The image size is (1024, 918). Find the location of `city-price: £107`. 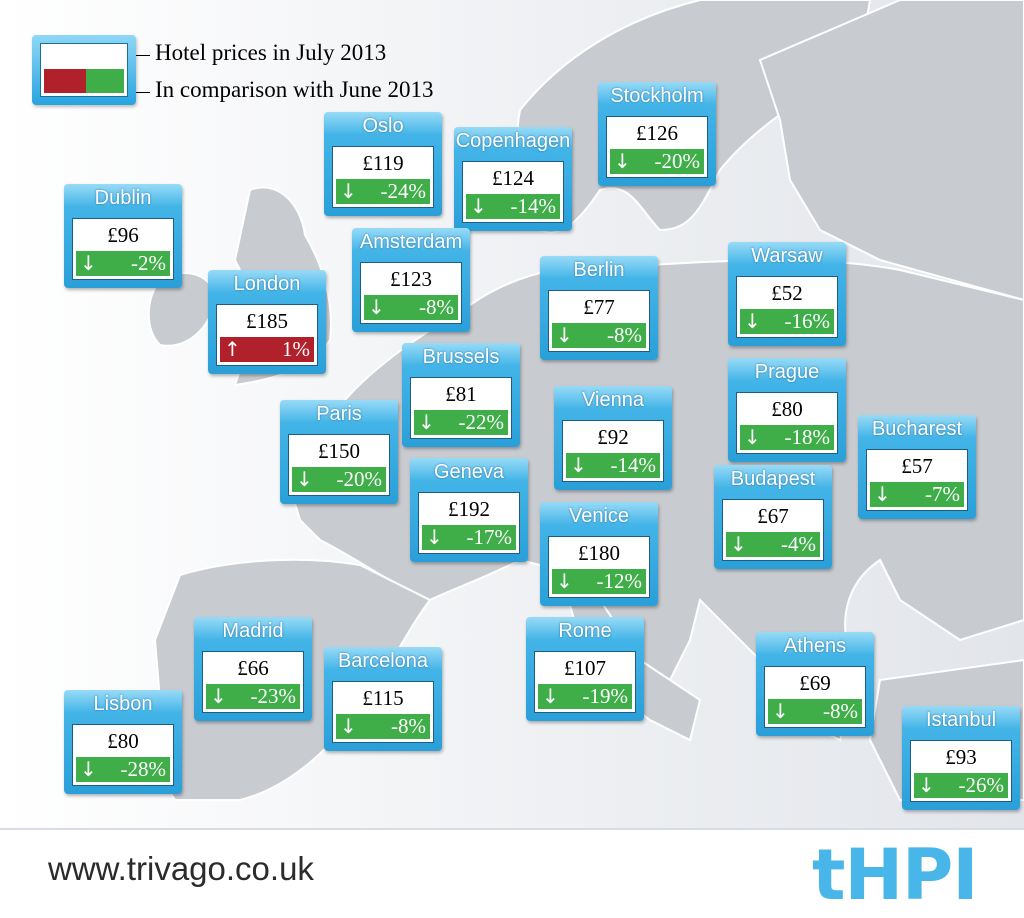

city-price: £107 is located at coordinates (585, 668).